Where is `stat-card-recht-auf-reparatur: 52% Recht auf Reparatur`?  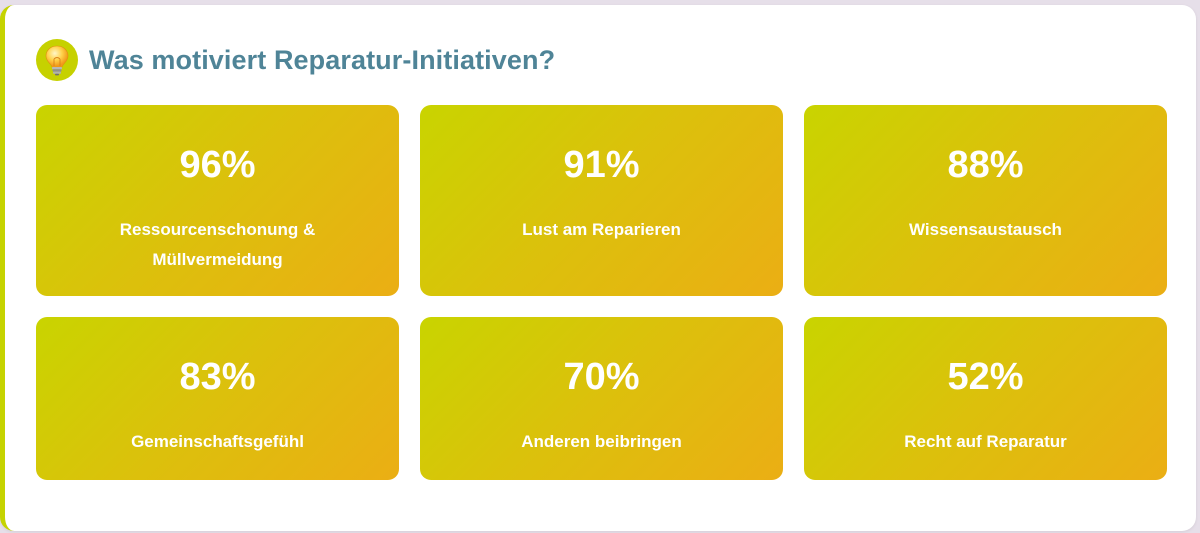
stat-card-recht-auf-reparatur: 52% Recht auf Reparatur is located at coordinates (985, 398).